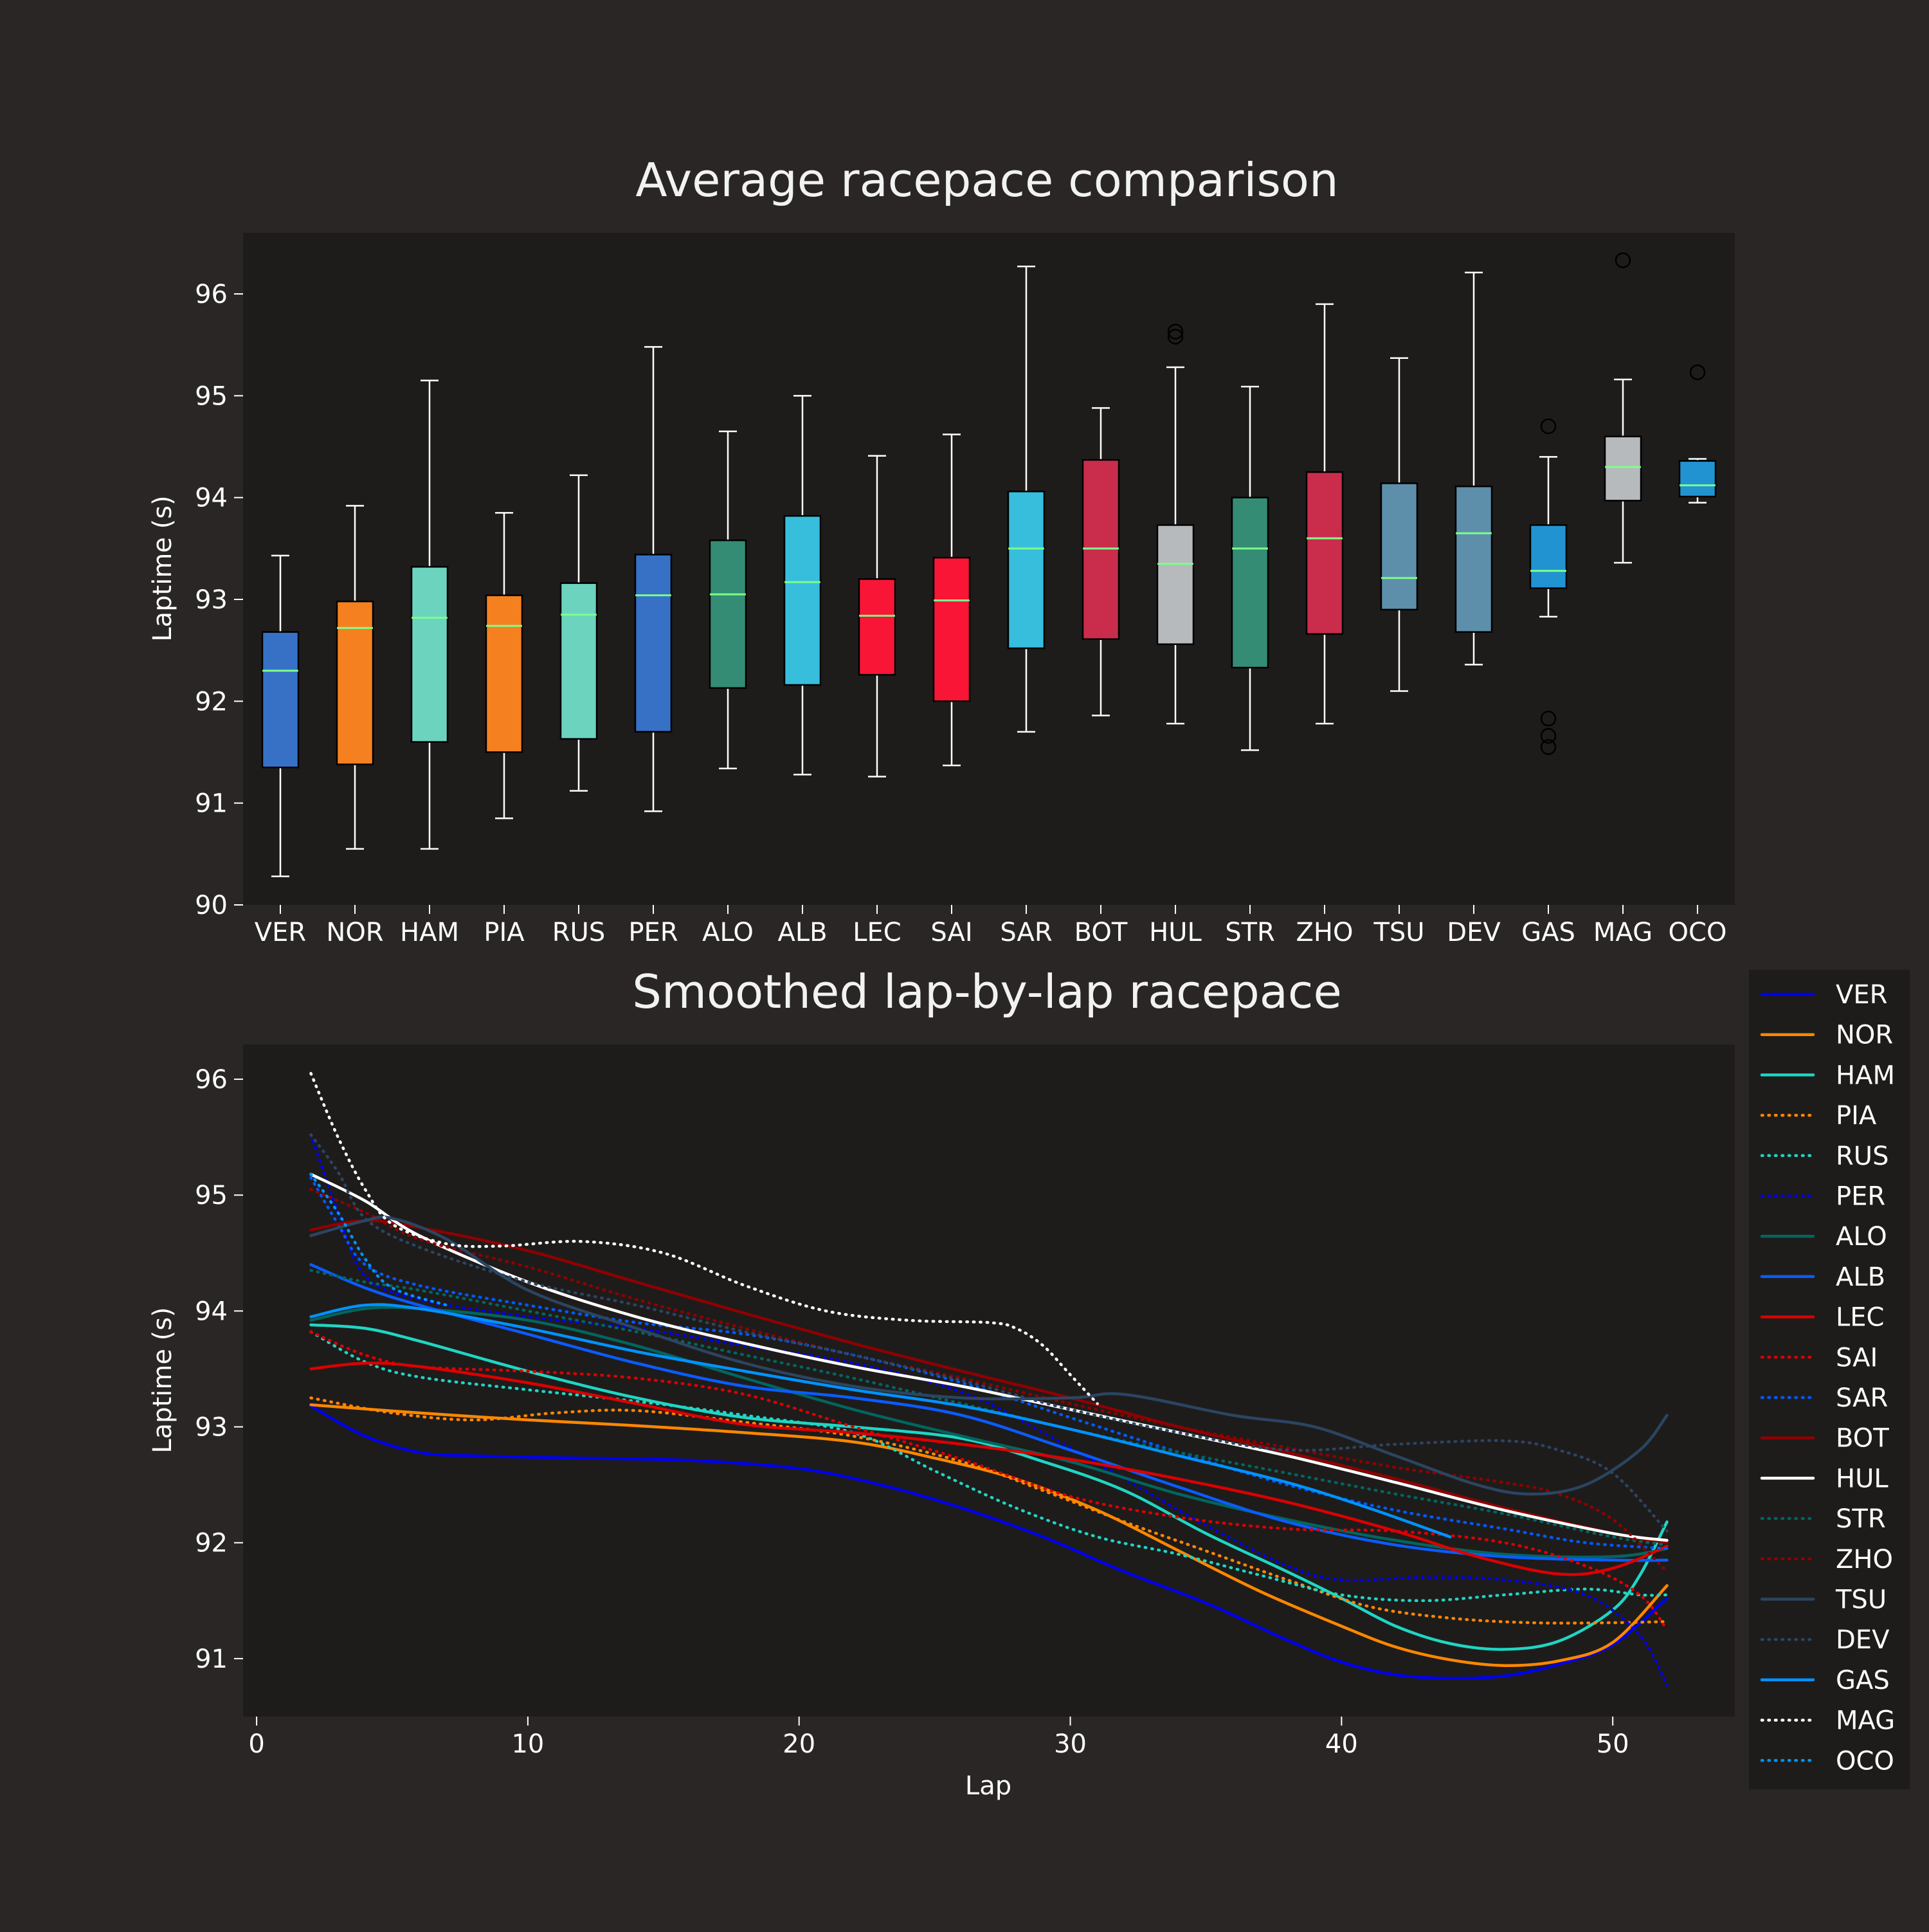 The width and height of the screenshot is (1929, 1932). What do you see at coordinates (1825, 1439) in the screenshot?
I see `legend-item-bot: BOT` at bounding box center [1825, 1439].